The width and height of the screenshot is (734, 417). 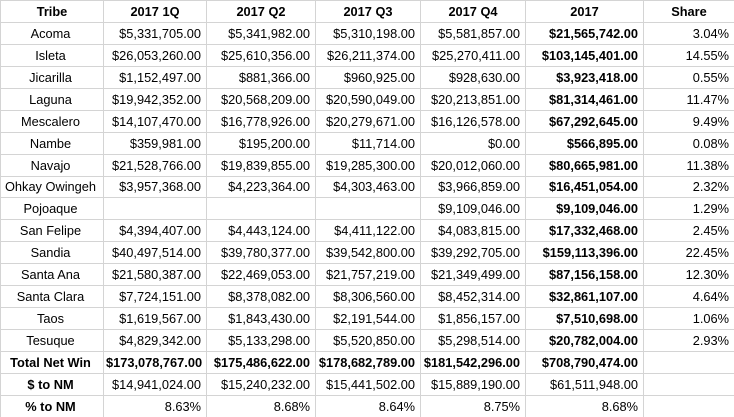 I want to click on value-cell: $9,109,046.00, so click(x=584, y=209).